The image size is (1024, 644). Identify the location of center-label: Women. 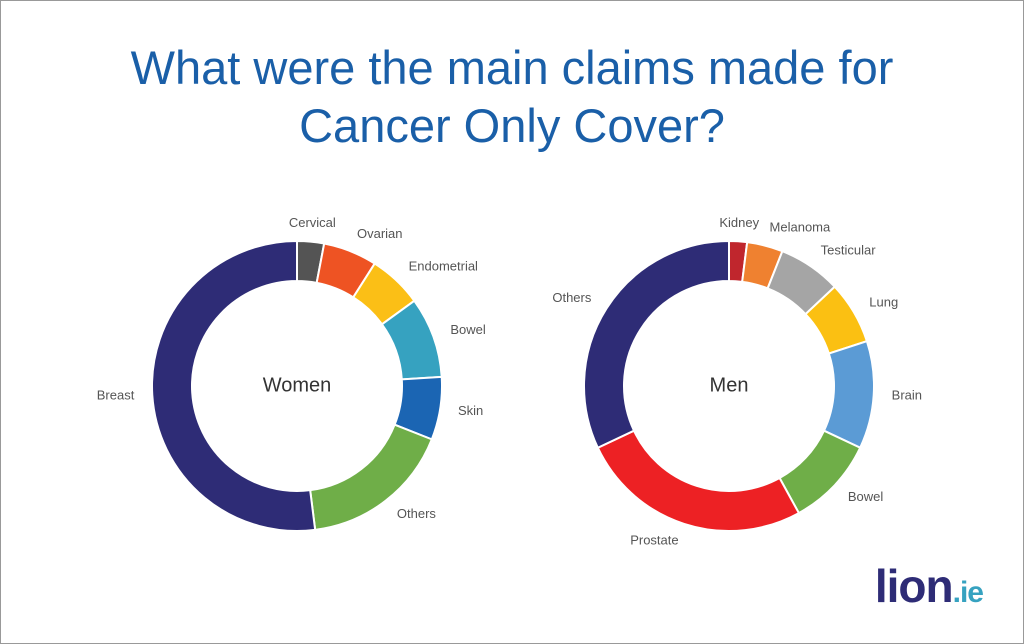
(297, 385).